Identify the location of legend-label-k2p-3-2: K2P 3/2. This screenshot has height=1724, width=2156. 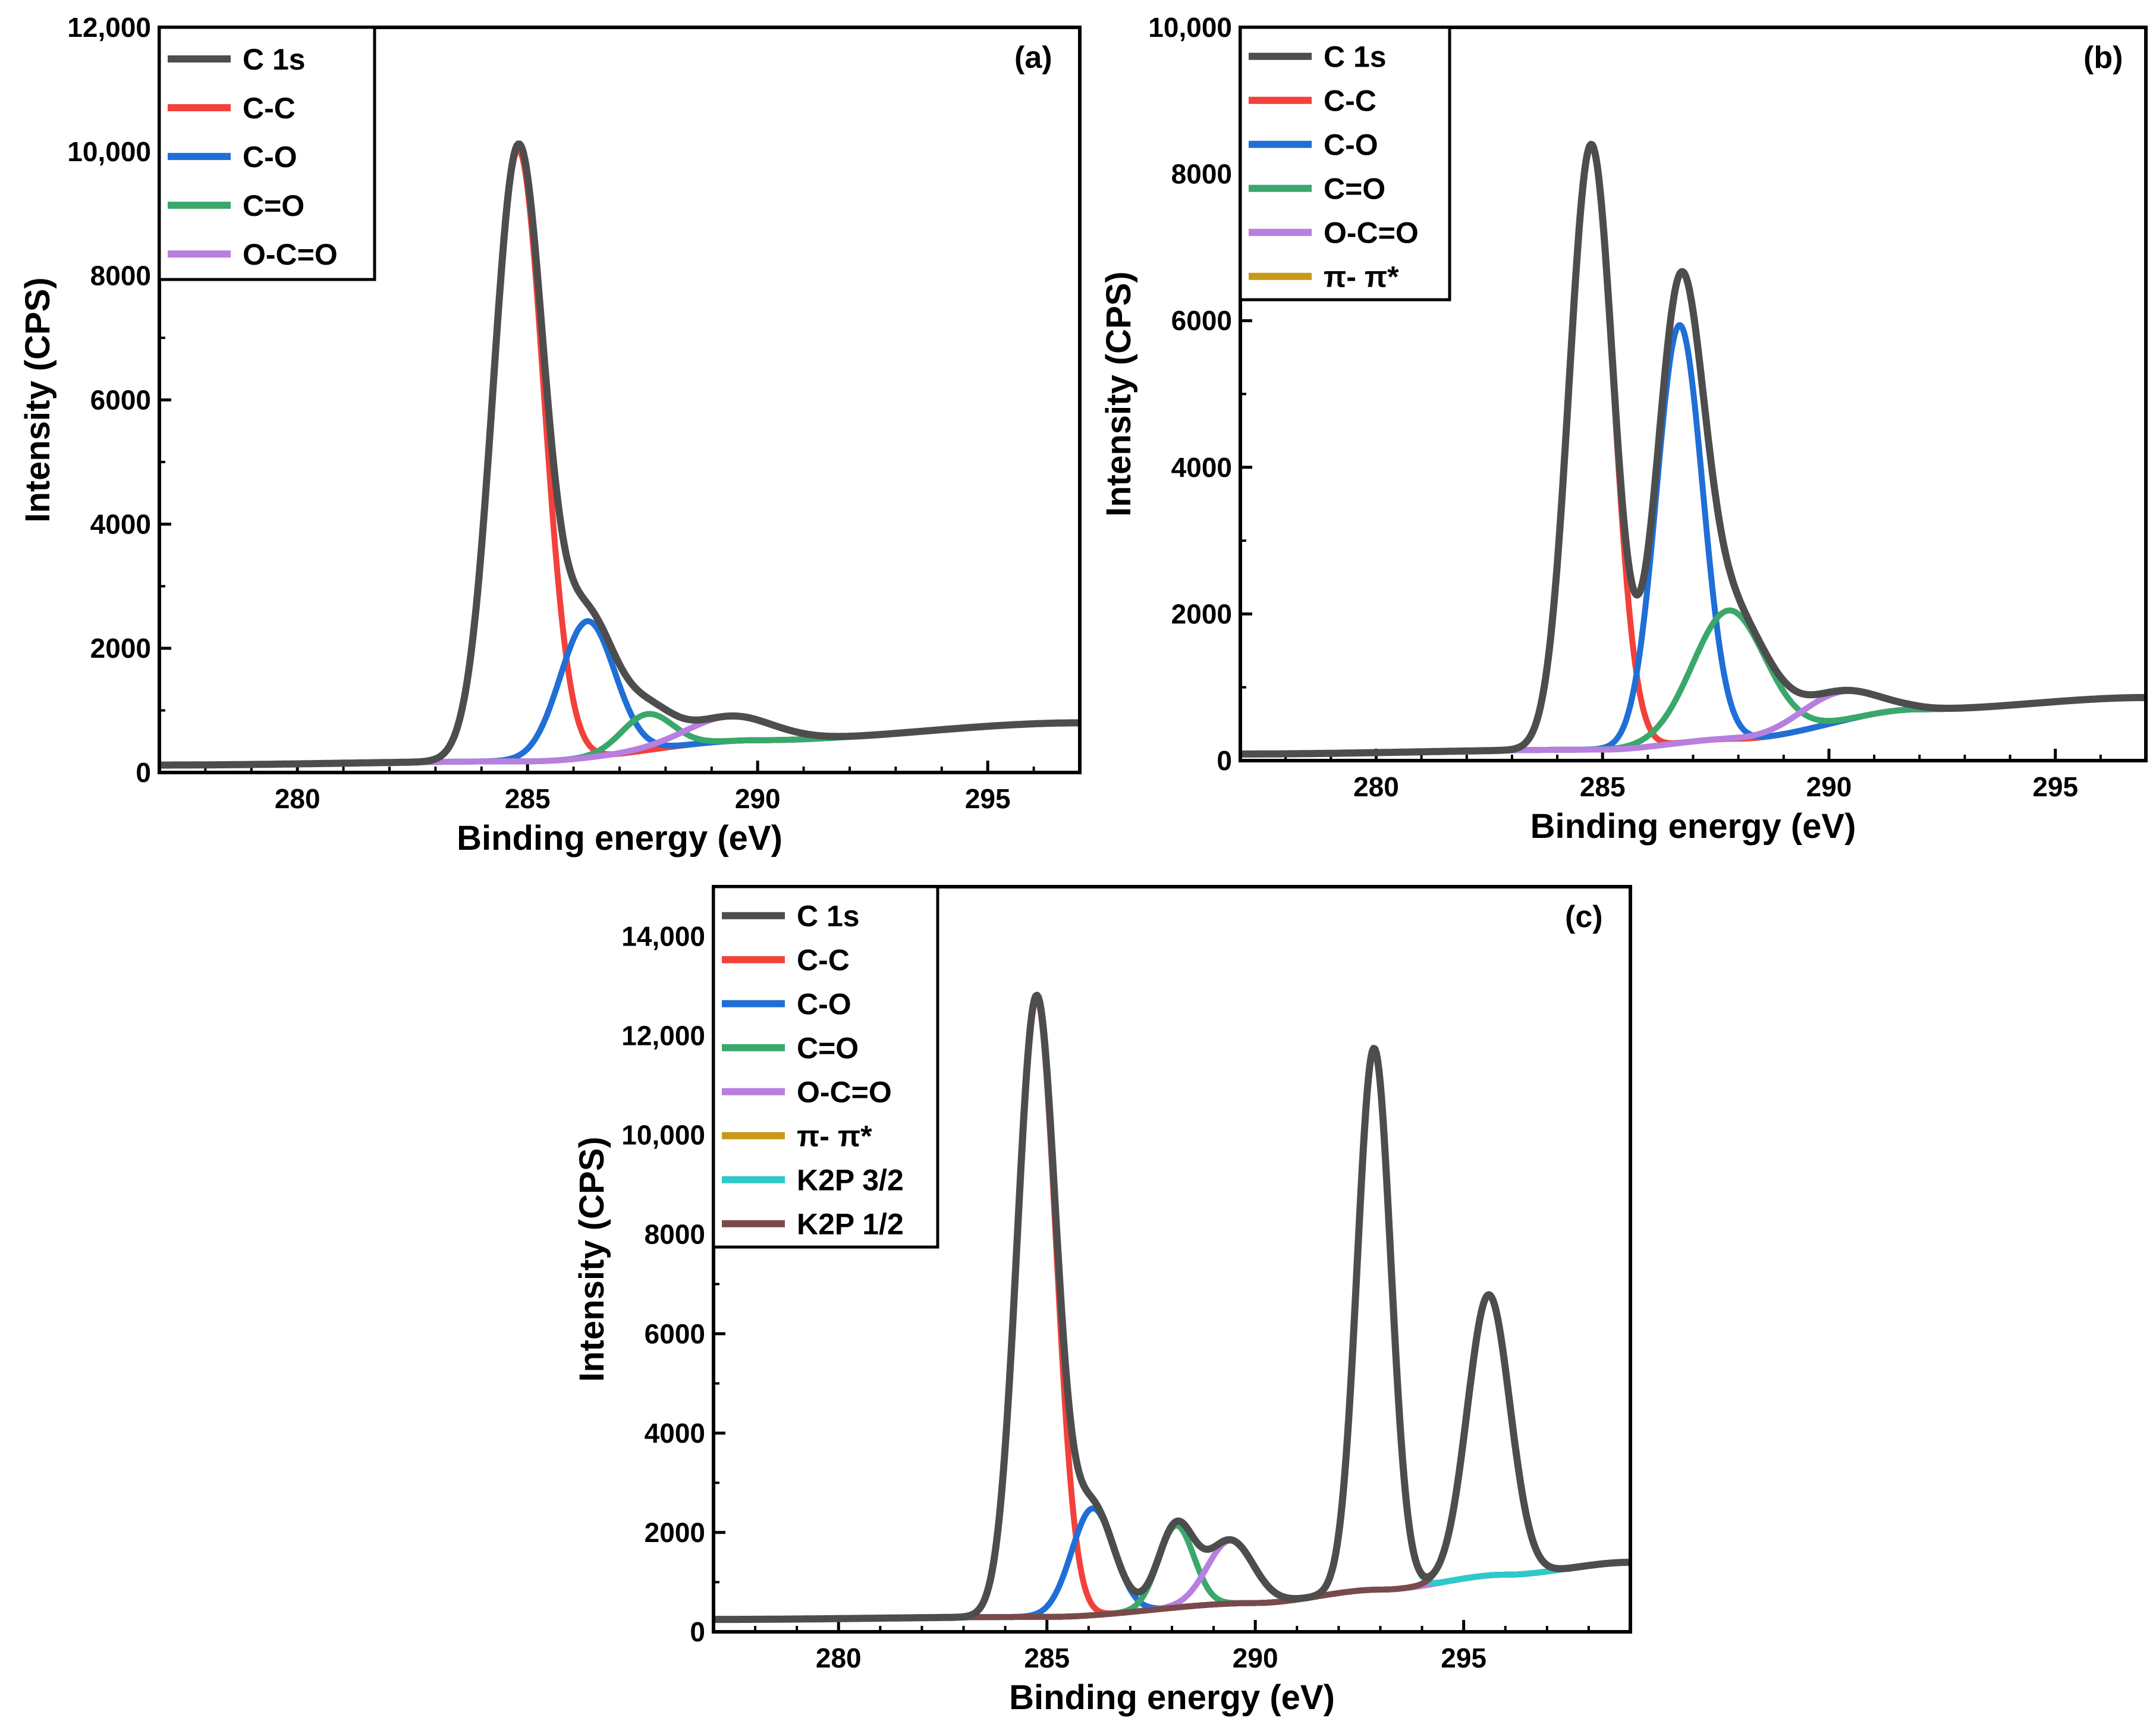
(851, 1180).